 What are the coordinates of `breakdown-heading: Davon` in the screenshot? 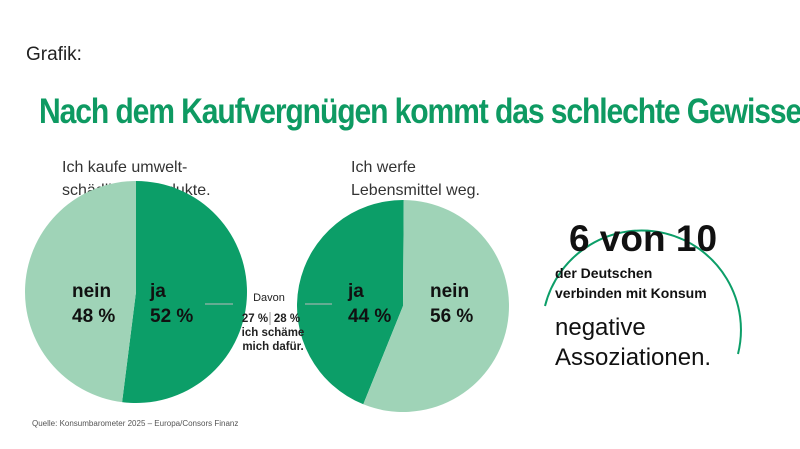 It's located at (269, 298).